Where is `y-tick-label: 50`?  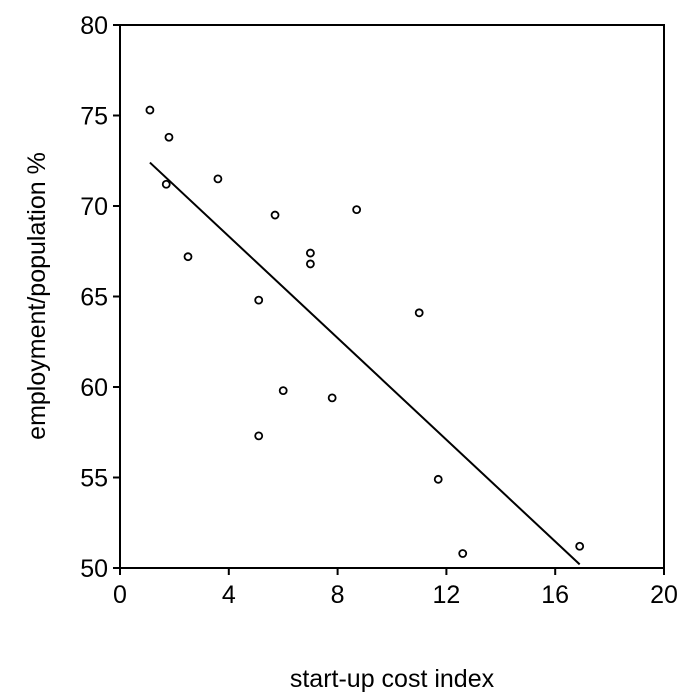
y-tick-label: 50 is located at coordinates (94, 569).